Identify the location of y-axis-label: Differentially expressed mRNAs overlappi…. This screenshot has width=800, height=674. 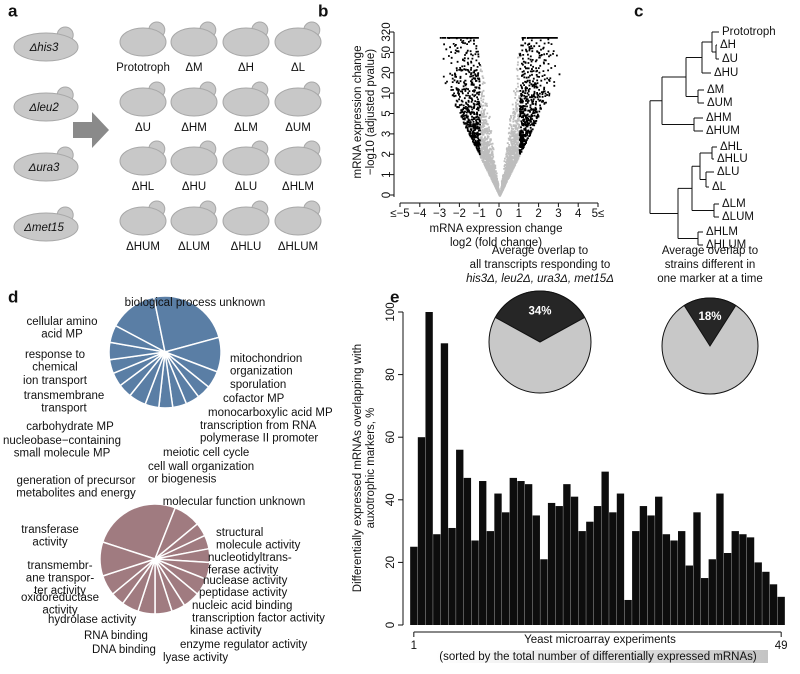
(358, 468).